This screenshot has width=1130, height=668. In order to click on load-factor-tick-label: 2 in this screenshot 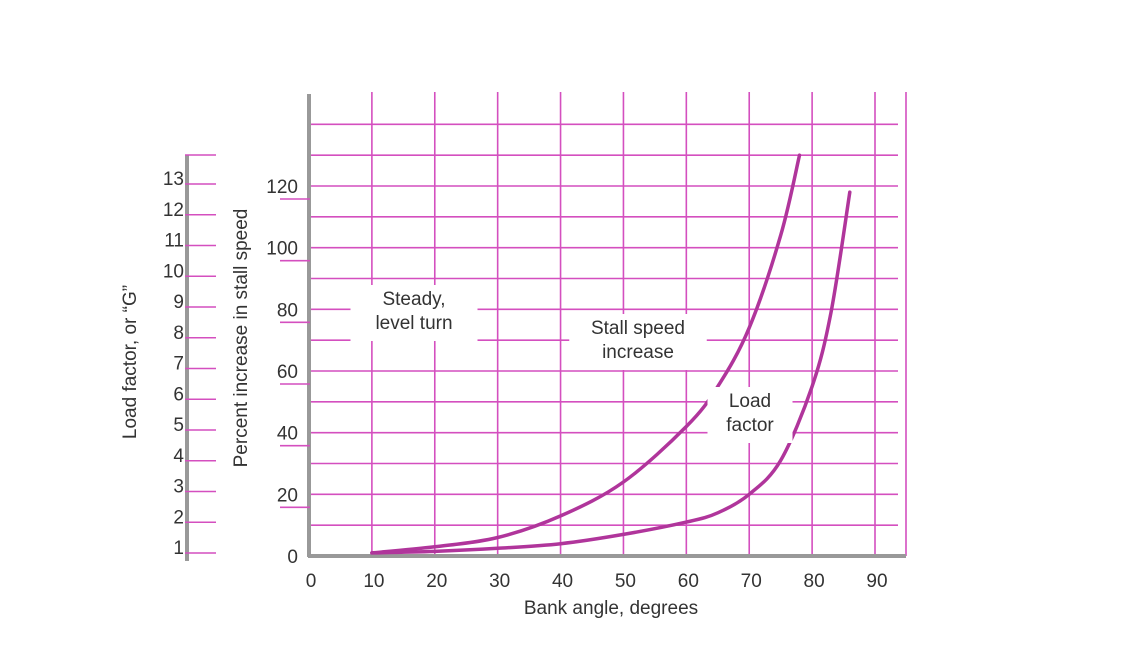, I will do `click(178, 517)`.